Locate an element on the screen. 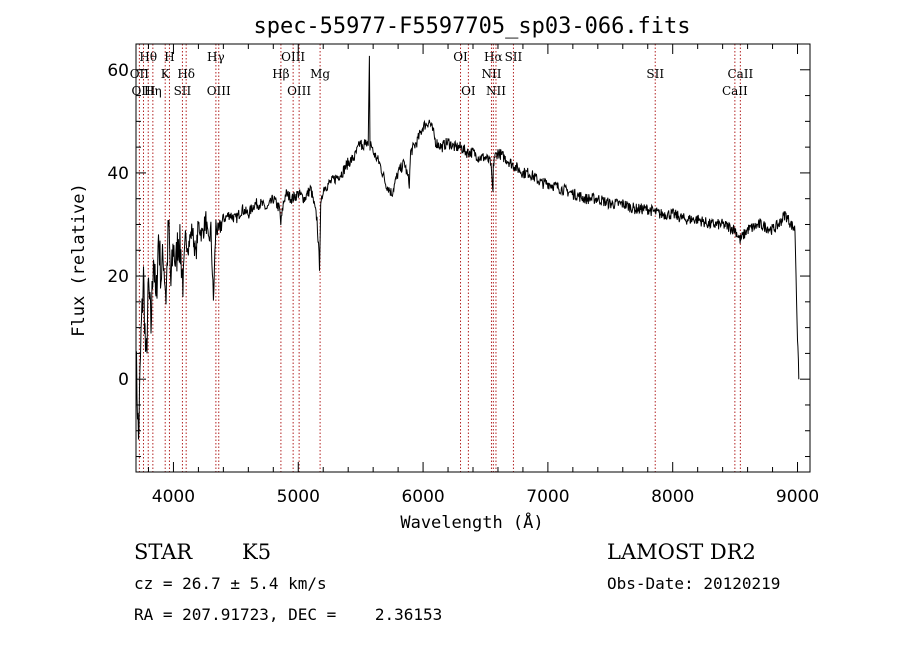 The image size is (900, 649). line-label: Hδ is located at coordinates (186, 74).